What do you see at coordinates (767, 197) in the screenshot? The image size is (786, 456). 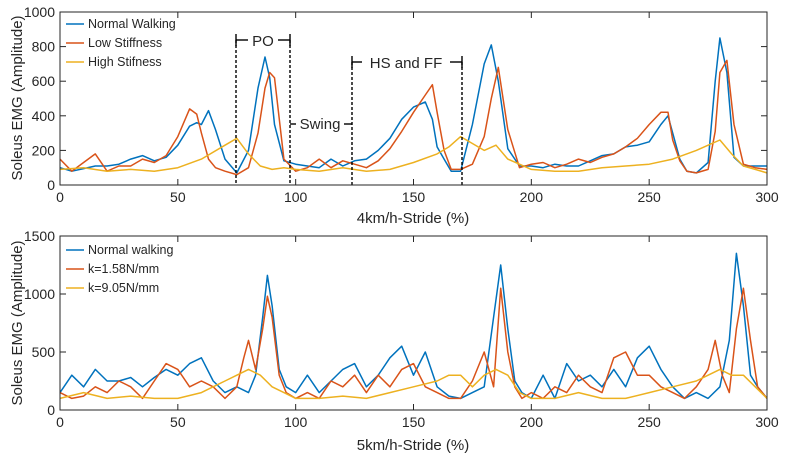 I see `x-tick-label-top: 300` at bounding box center [767, 197].